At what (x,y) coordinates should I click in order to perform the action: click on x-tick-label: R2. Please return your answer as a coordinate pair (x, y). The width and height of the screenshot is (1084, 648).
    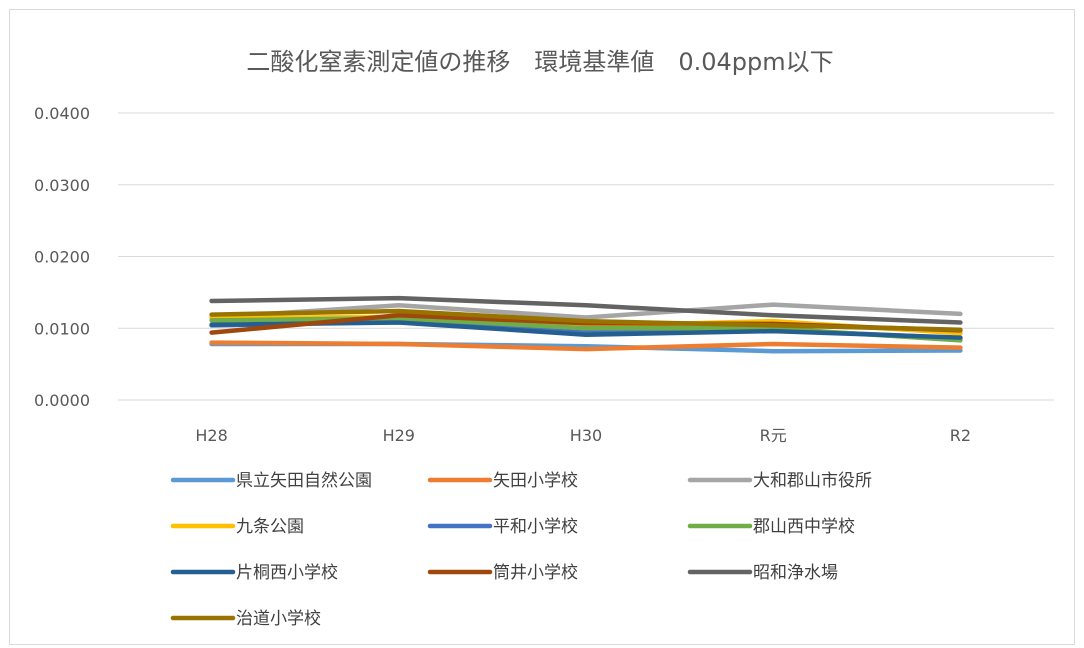
    Looking at the image, I should click on (960, 435).